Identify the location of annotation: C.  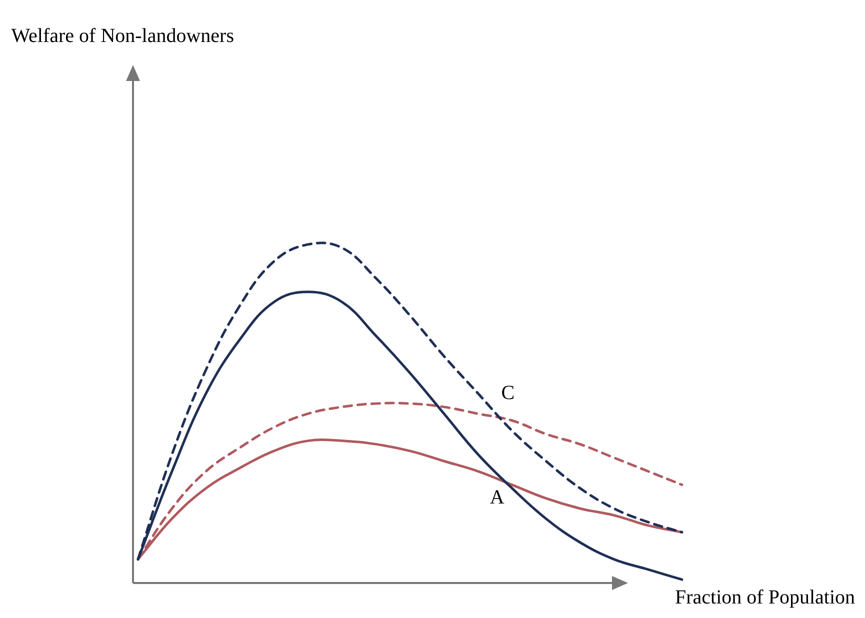
(508, 393).